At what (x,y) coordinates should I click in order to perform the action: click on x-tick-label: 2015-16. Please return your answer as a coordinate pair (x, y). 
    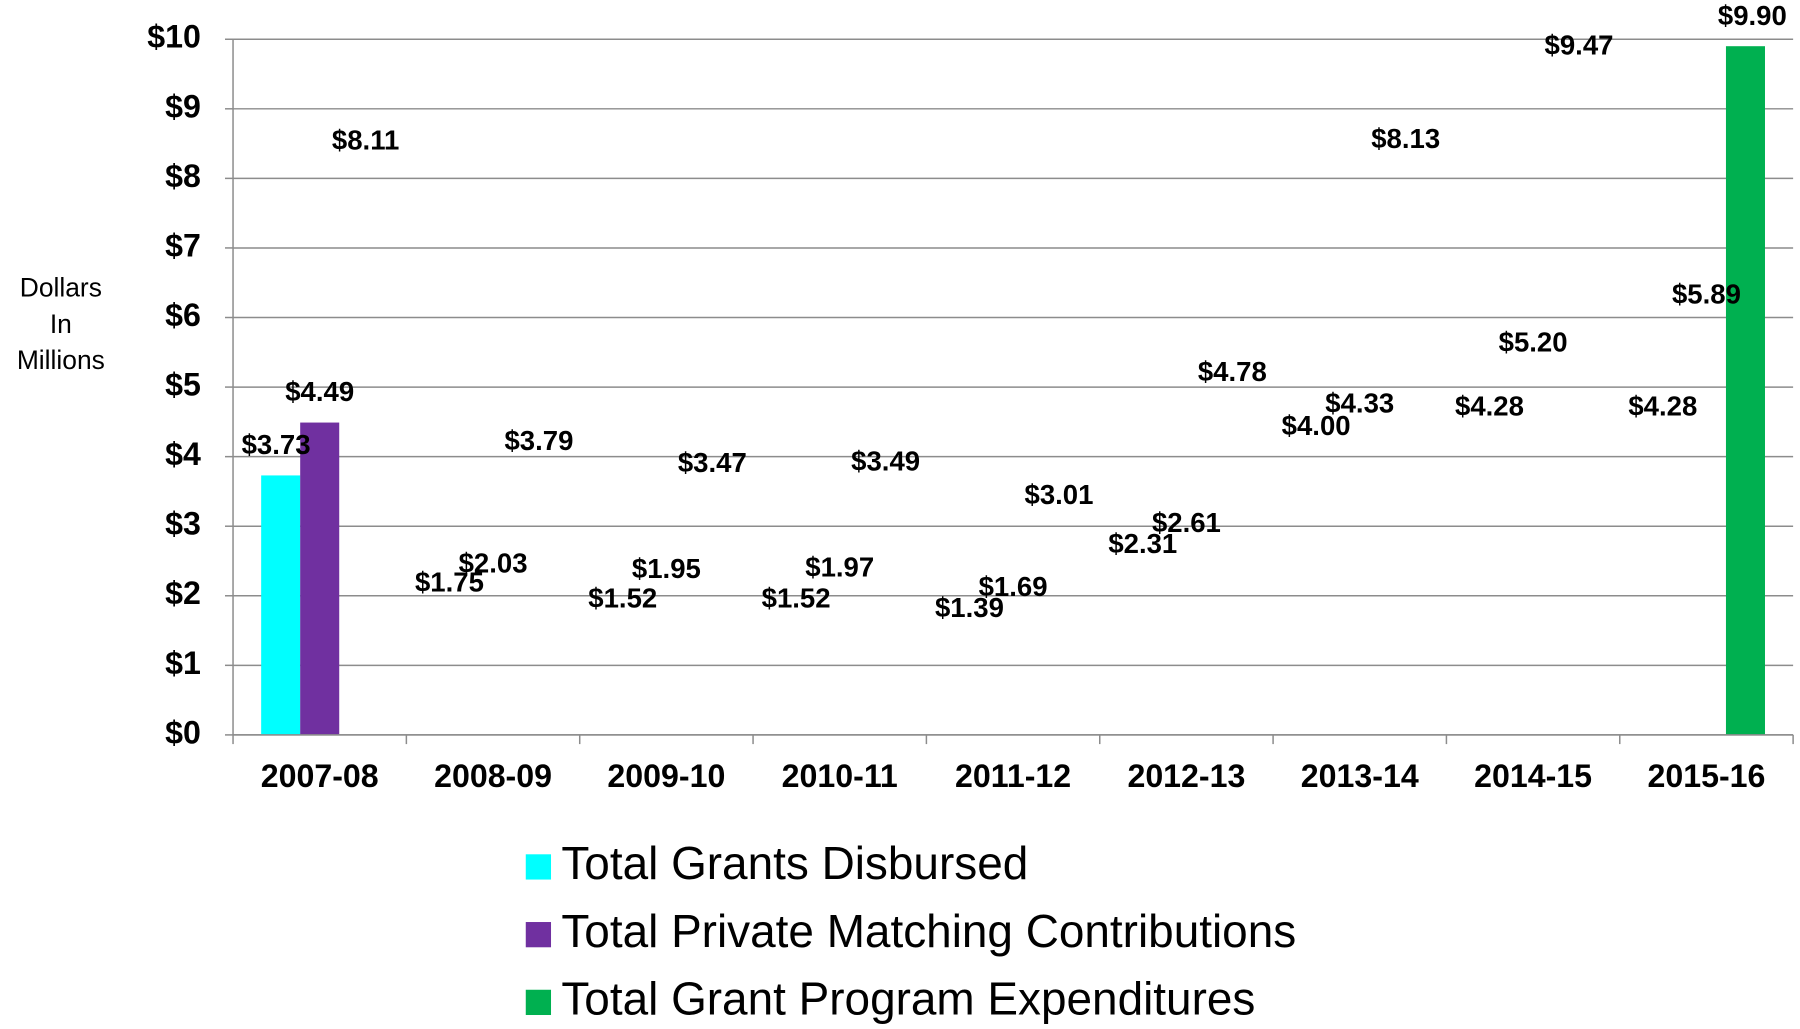
    Looking at the image, I should click on (1706, 776).